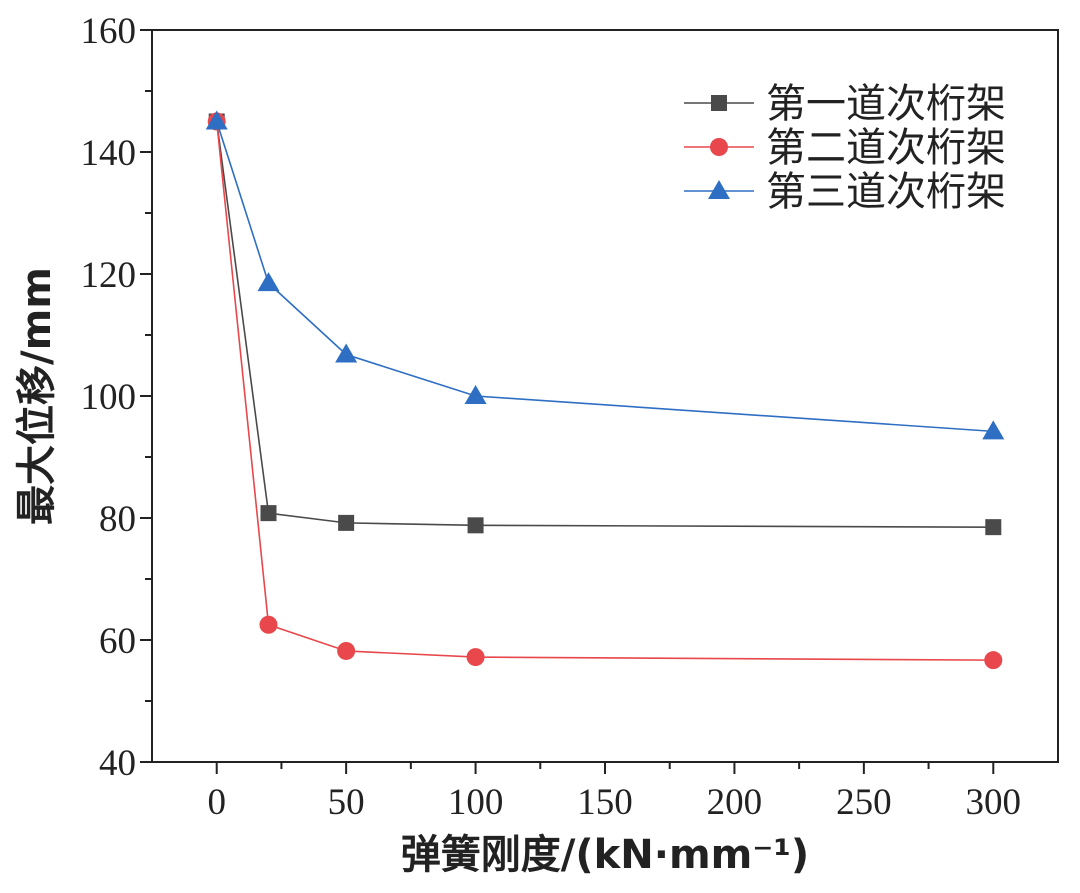 Image resolution: width=1080 pixels, height=893 pixels. I want to click on legend-label: 第三道次桁架, so click(886, 192).